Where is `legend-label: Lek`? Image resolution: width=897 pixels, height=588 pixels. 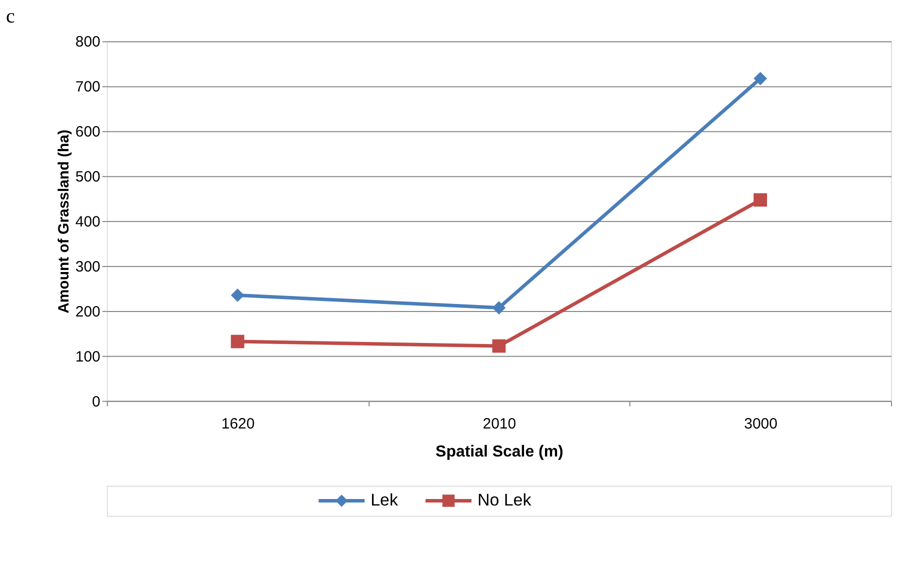
legend-label: Lek is located at coordinates (384, 500).